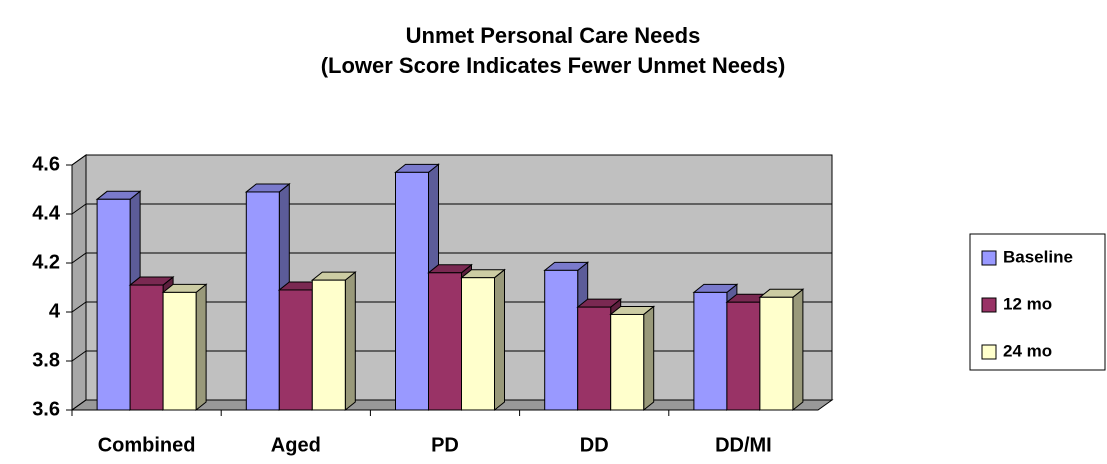 This screenshot has height=464, width=1107. I want to click on side-wall, so click(79, 282).